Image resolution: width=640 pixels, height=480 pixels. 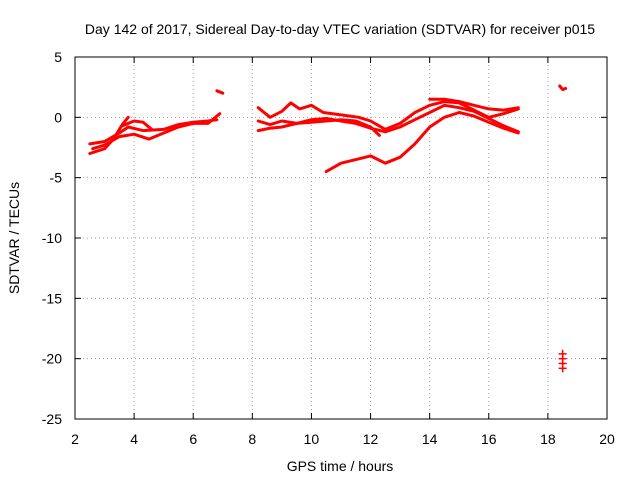 I want to click on series-track-j, so click(x=474, y=104).